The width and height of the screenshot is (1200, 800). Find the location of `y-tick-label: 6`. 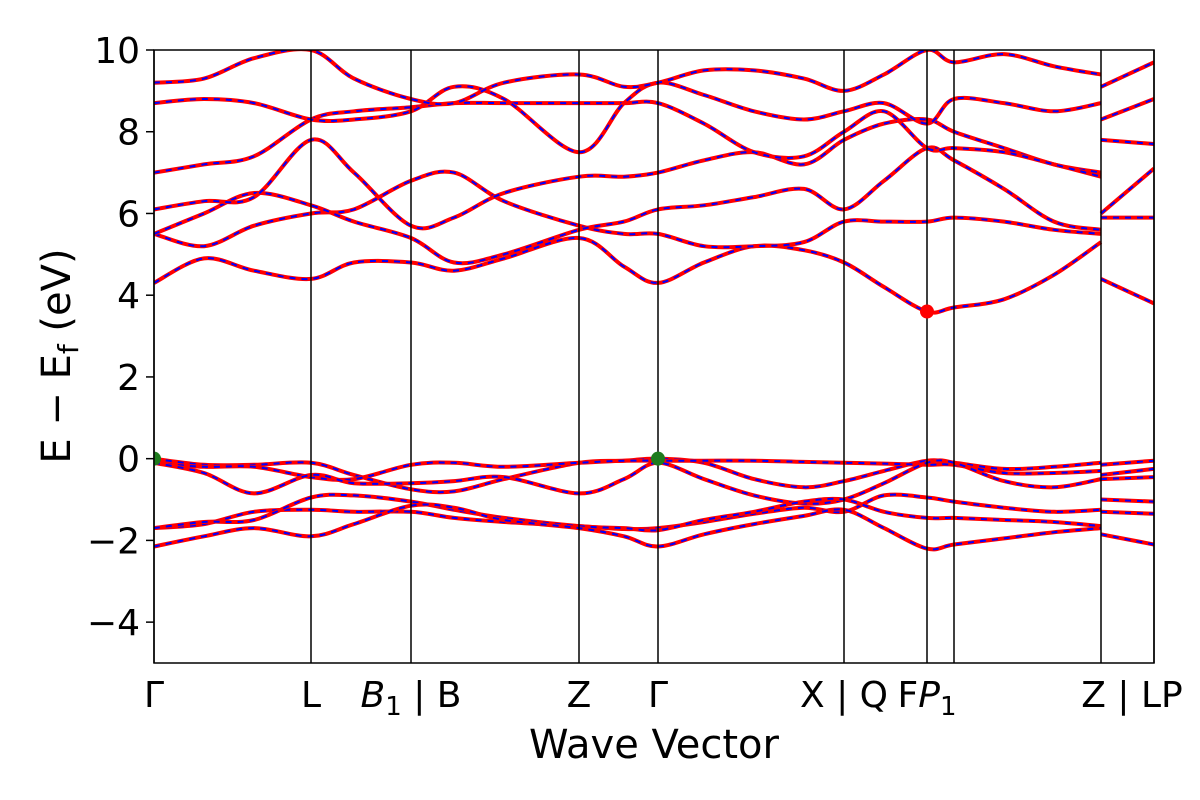

y-tick-label: 6 is located at coordinates (128, 214).